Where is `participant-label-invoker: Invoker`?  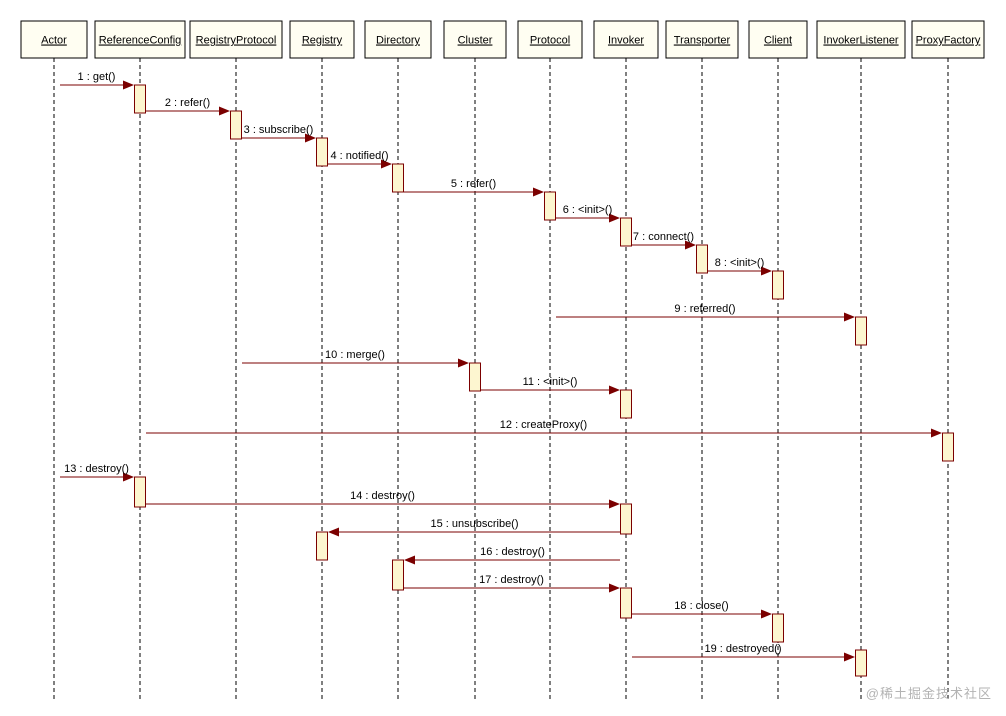
participant-label-invoker: Invoker is located at coordinates (626, 41).